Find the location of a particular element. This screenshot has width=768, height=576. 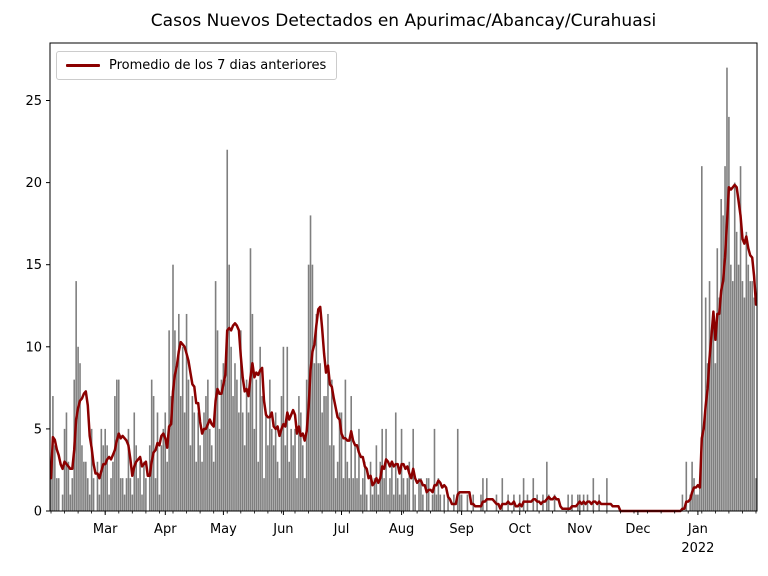

svg-text: Mar is located at coordinates (105, 529).